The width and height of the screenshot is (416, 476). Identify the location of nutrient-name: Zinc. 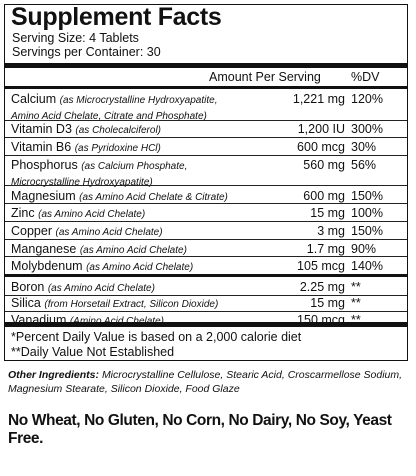
(23, 213).